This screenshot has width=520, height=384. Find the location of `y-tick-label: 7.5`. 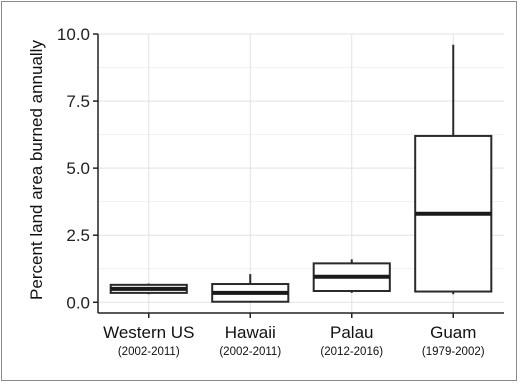

y-tick-label: 7.5 is located at coordinates (78, 101).